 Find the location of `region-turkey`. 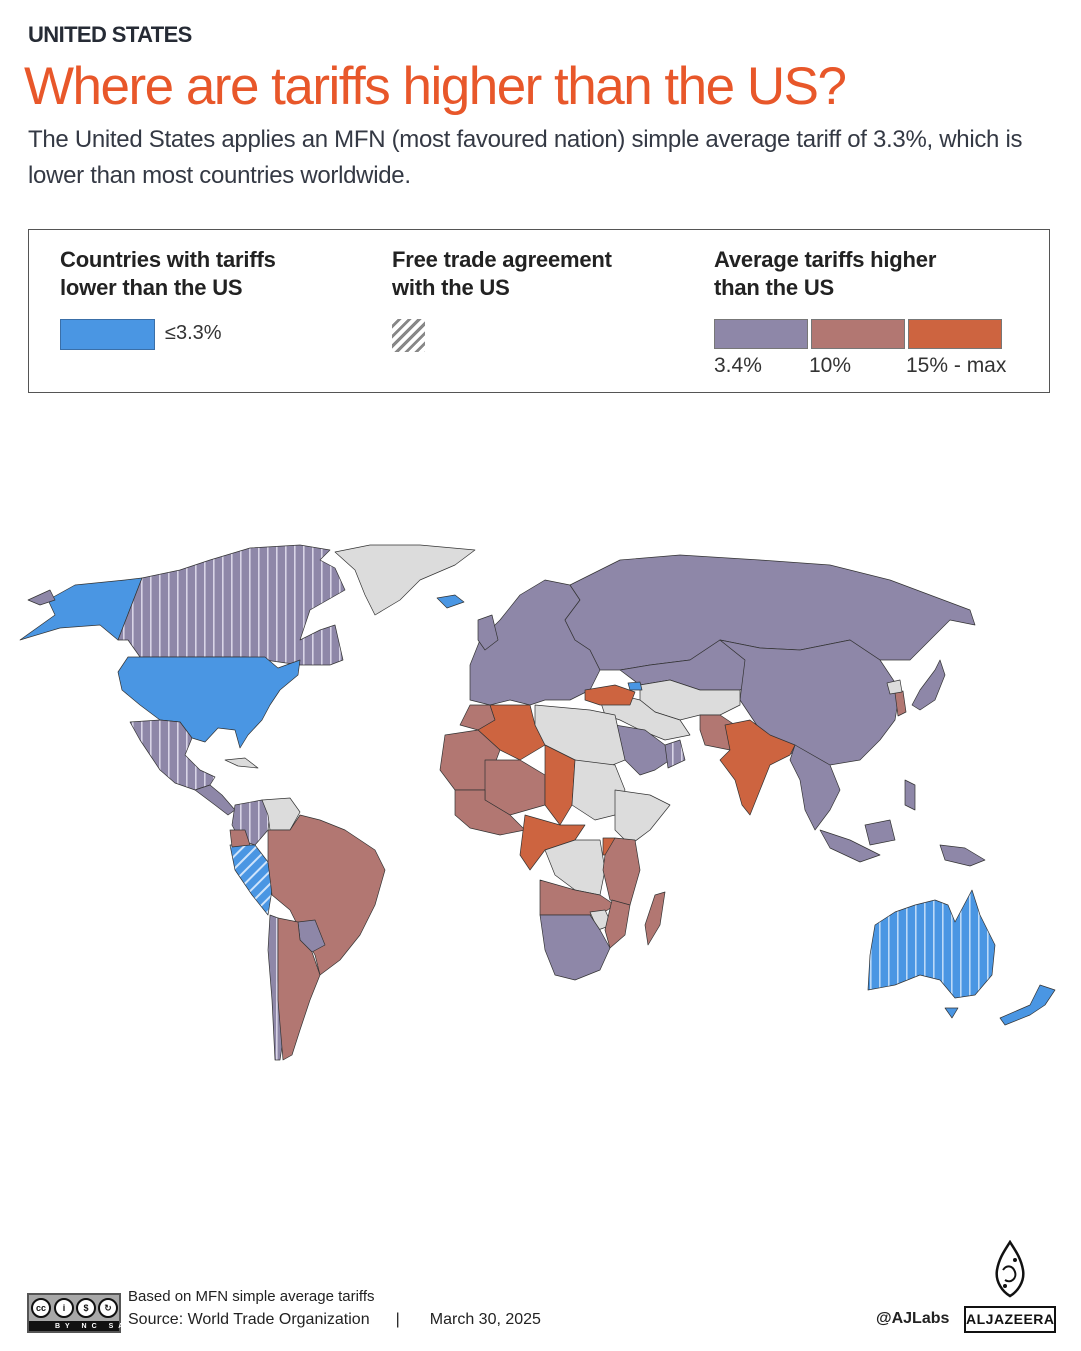

region-turkey is located at coordinates (610, 695).